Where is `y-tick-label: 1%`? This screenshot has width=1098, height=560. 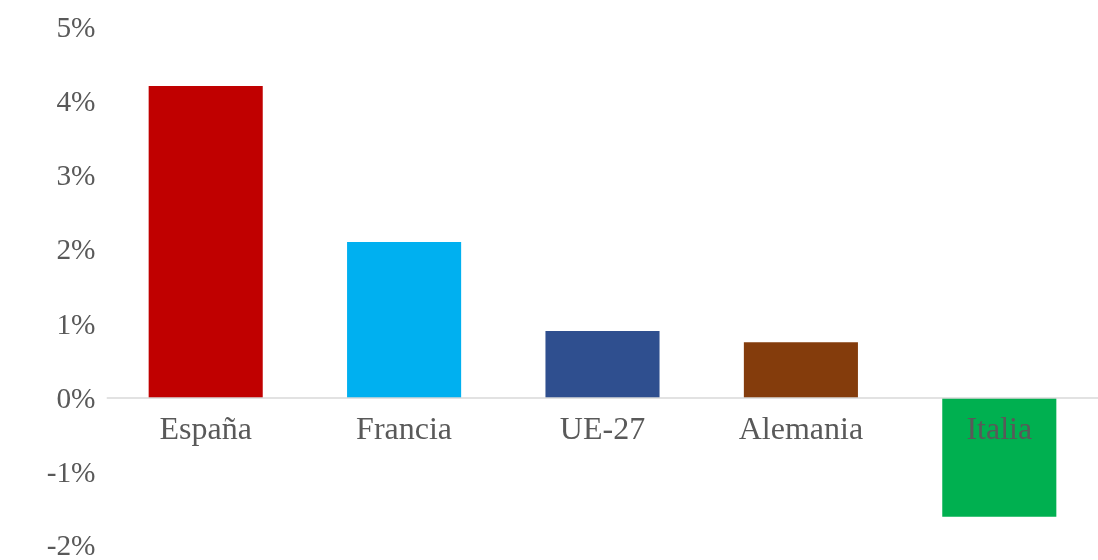
y-tick-label: 1% is located at coordinates (76, 323).